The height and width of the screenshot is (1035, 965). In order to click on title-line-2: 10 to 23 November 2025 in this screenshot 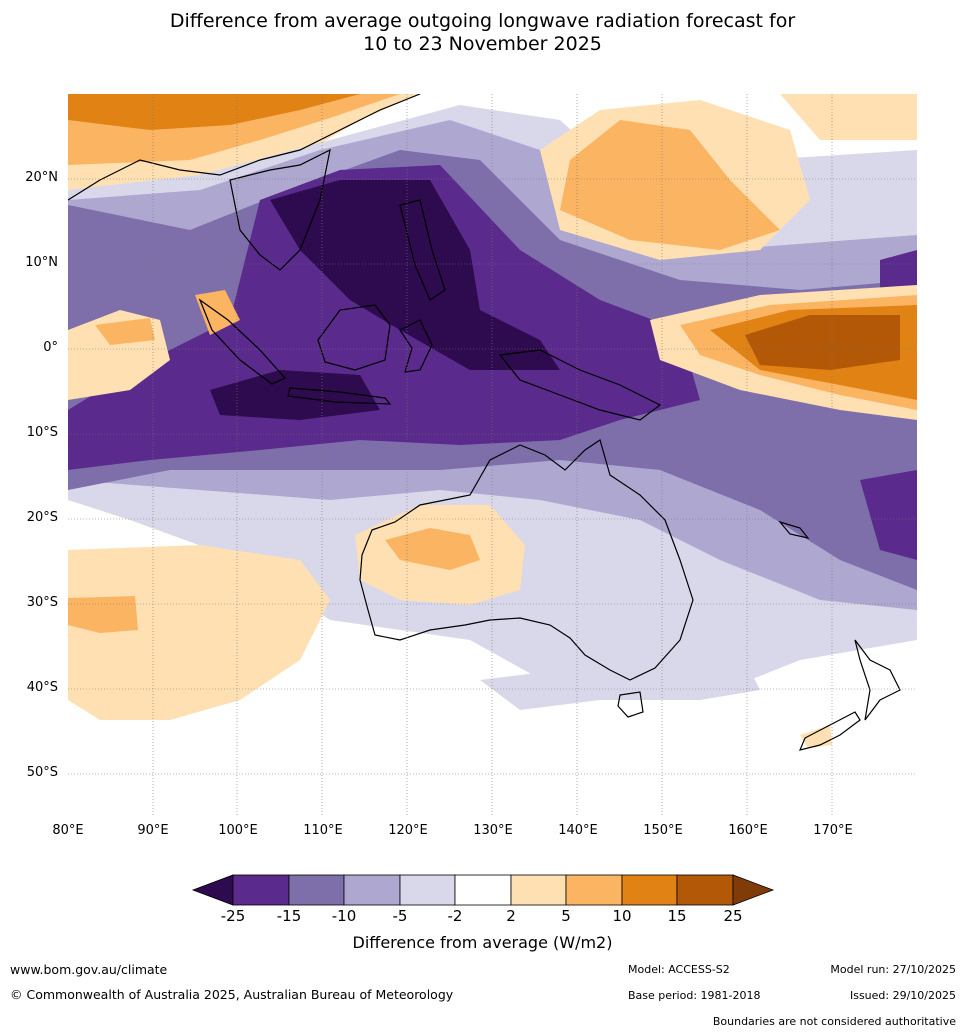, I will do `click(482, 44)`.